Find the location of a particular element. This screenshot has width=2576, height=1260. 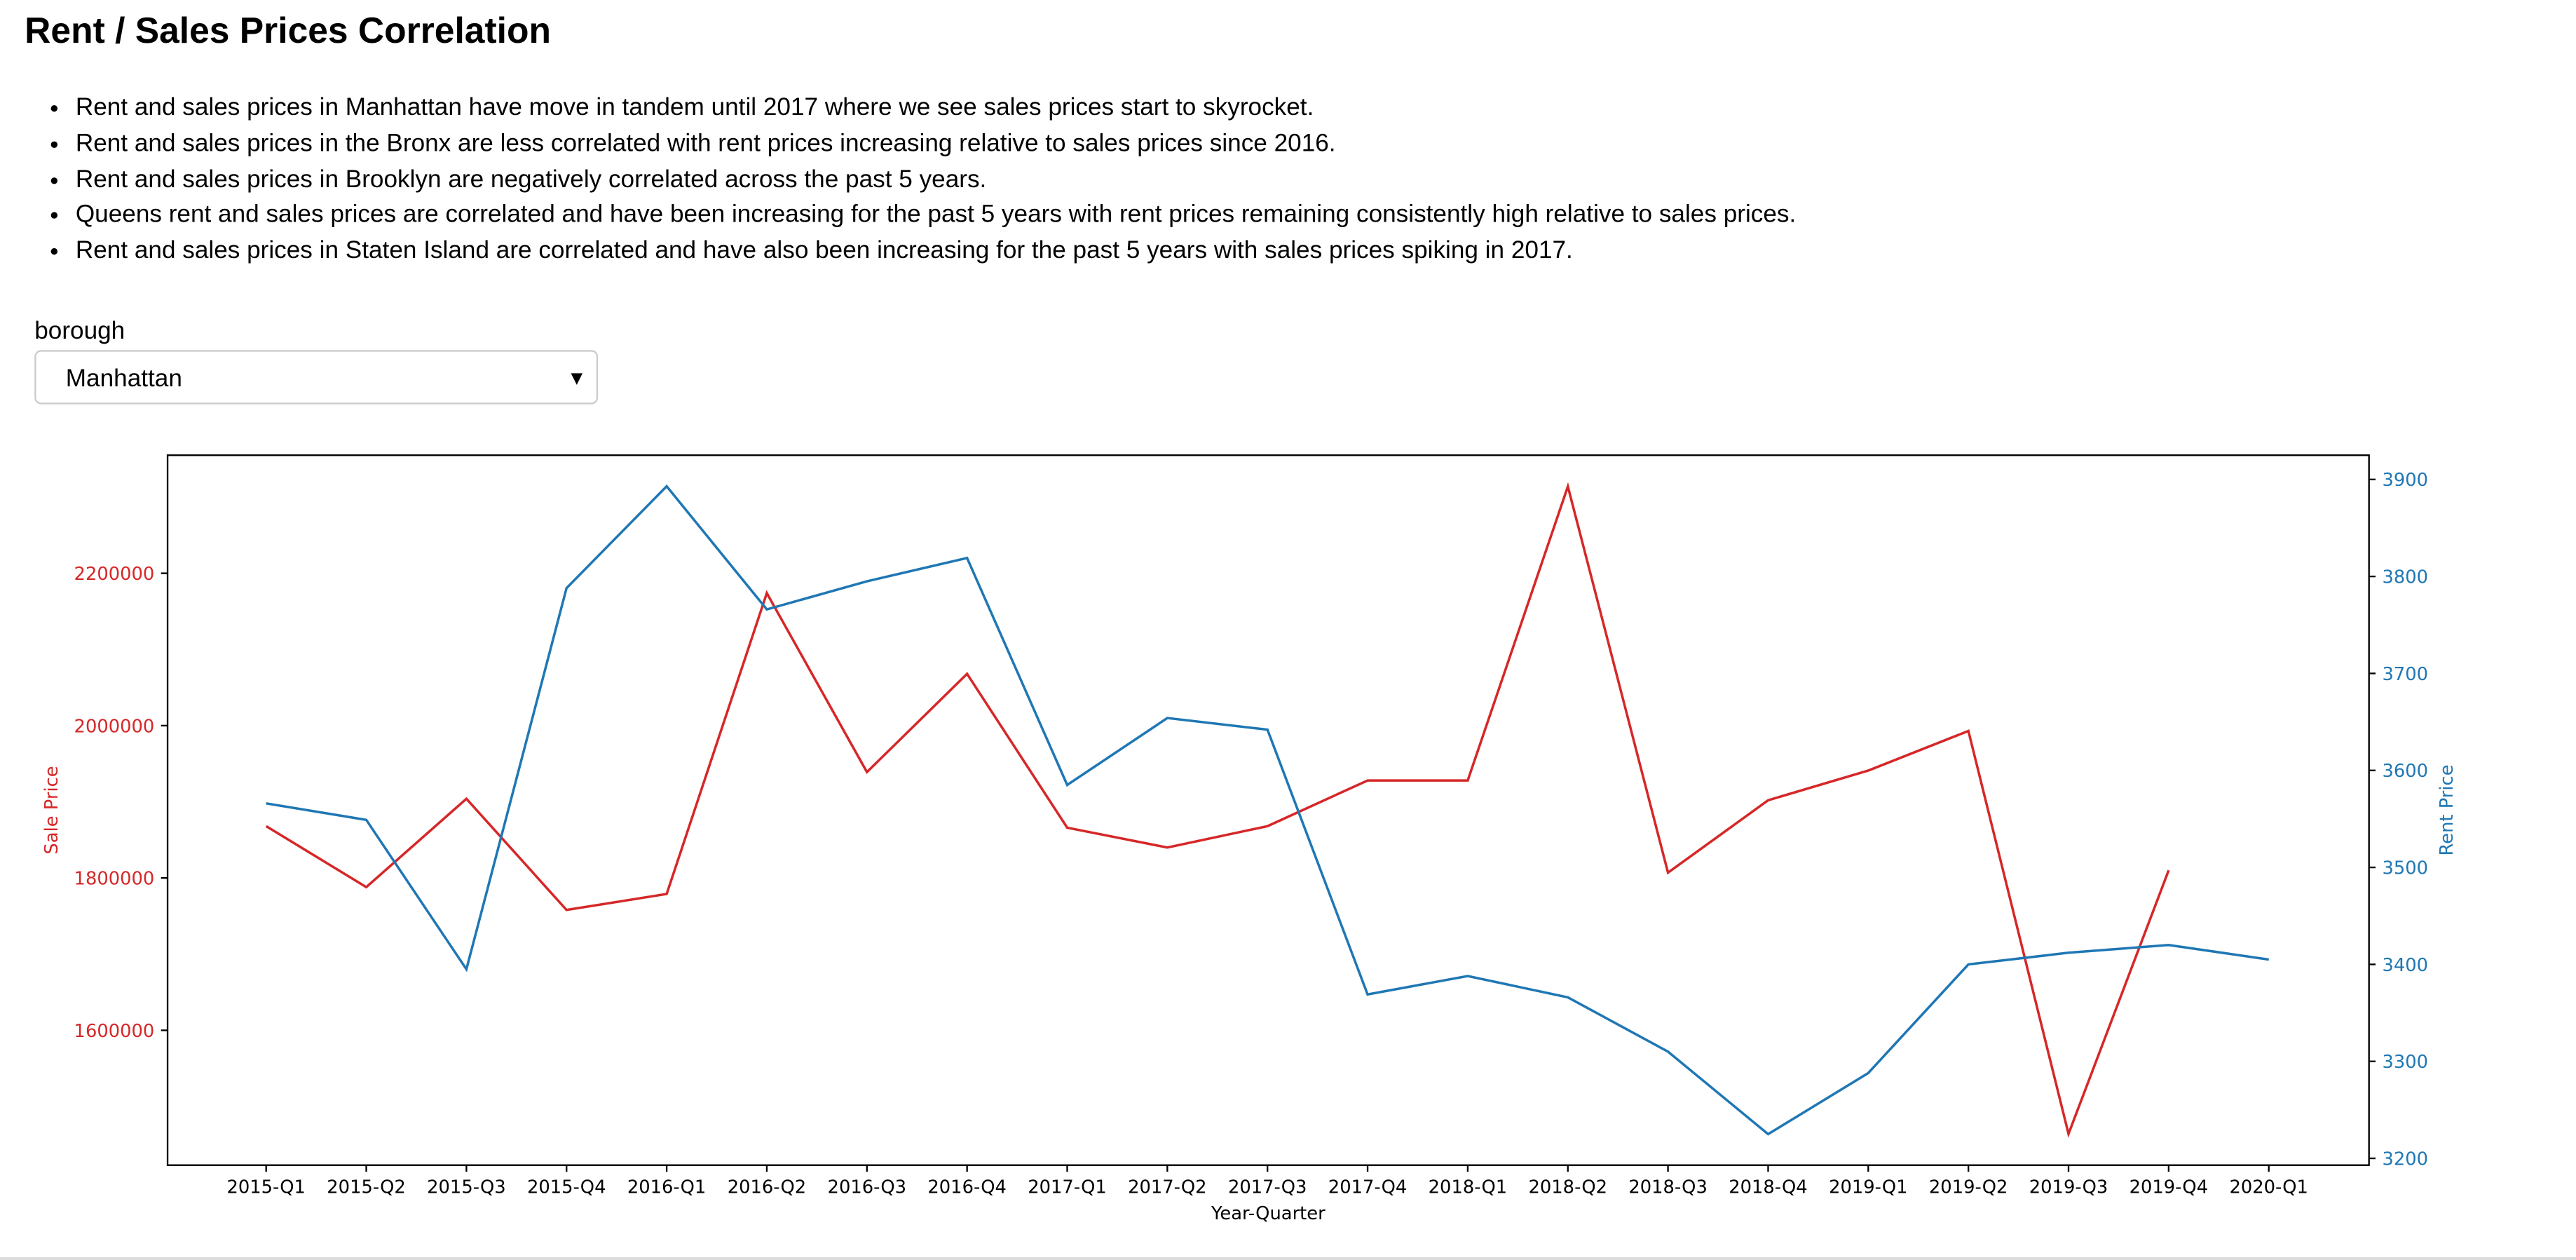

x-tick-label: 2016-Q3 is located at coordinates (867, 1187).